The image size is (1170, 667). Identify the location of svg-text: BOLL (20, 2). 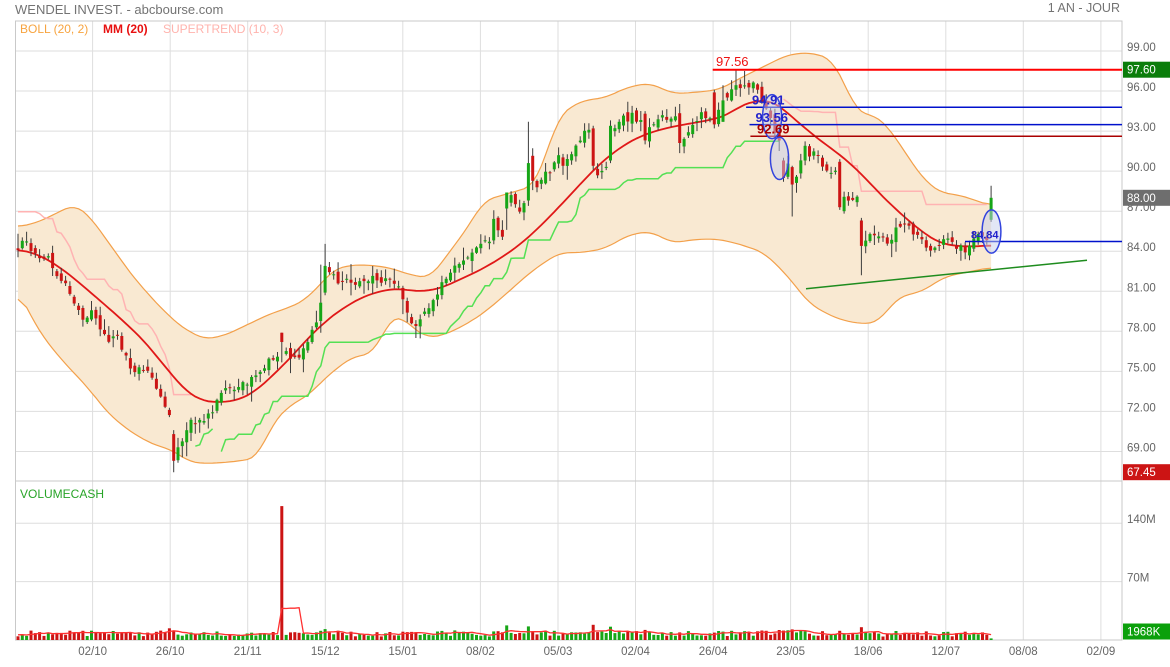
(54, 29).